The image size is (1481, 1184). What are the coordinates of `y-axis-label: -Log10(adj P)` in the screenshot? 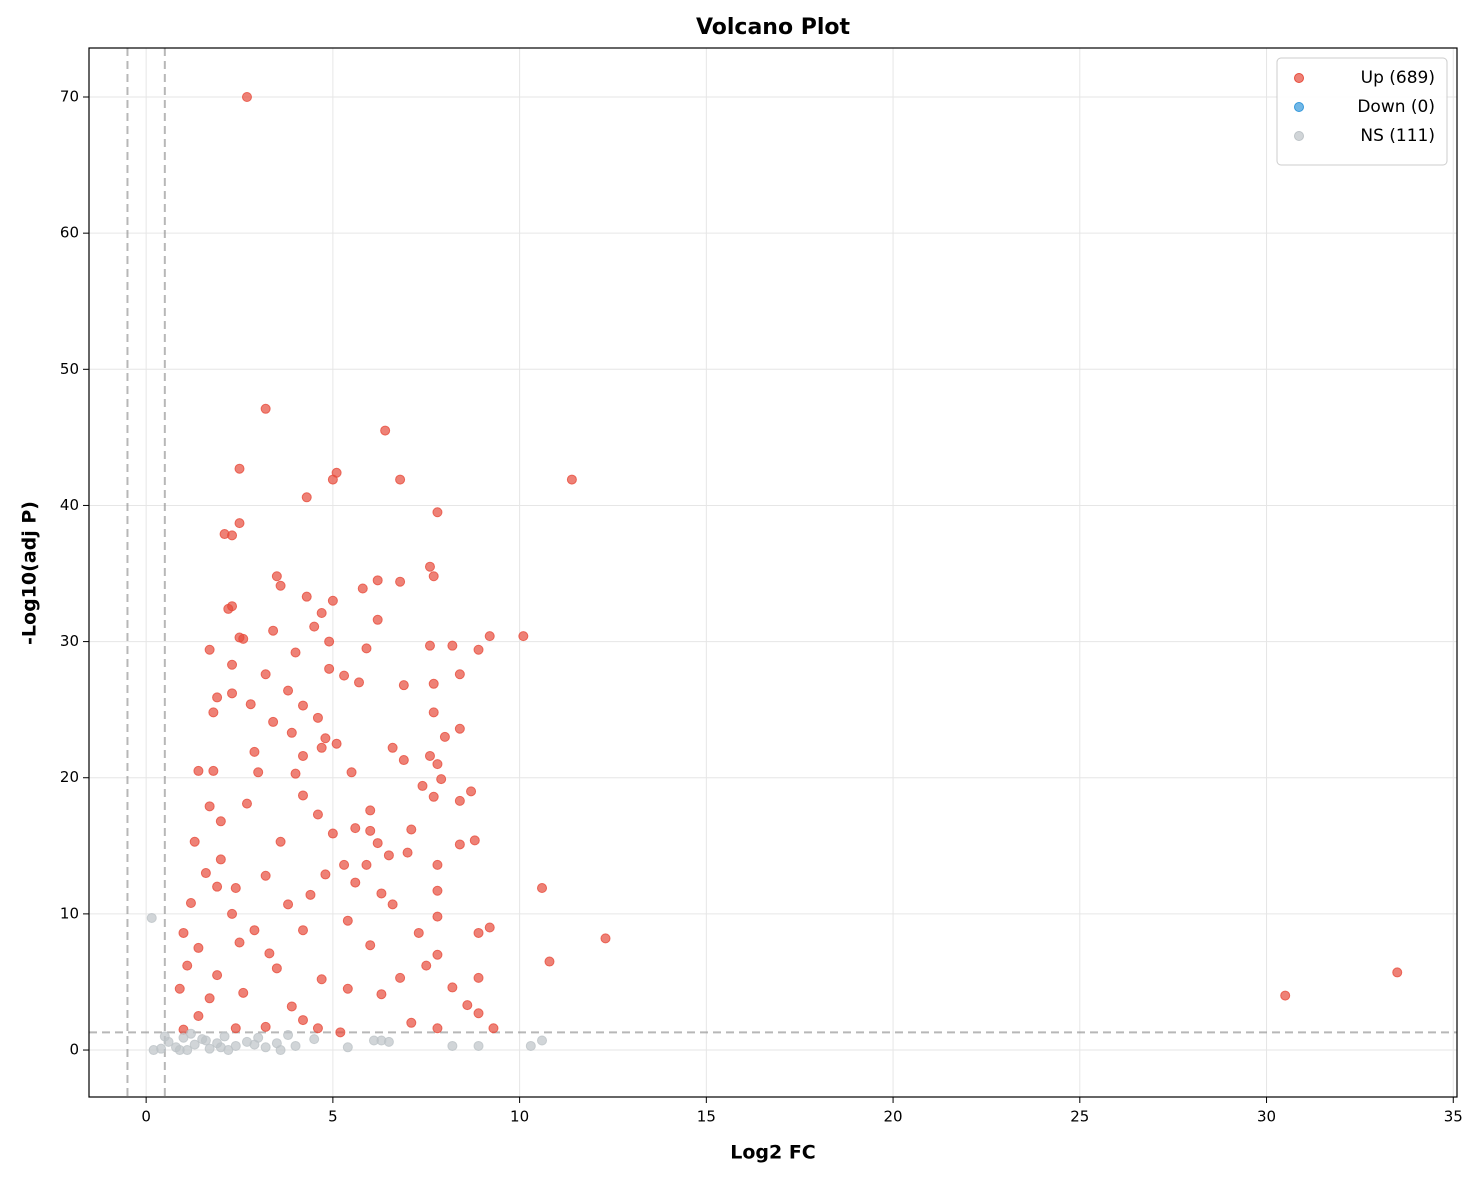 It's located at (30, 573).